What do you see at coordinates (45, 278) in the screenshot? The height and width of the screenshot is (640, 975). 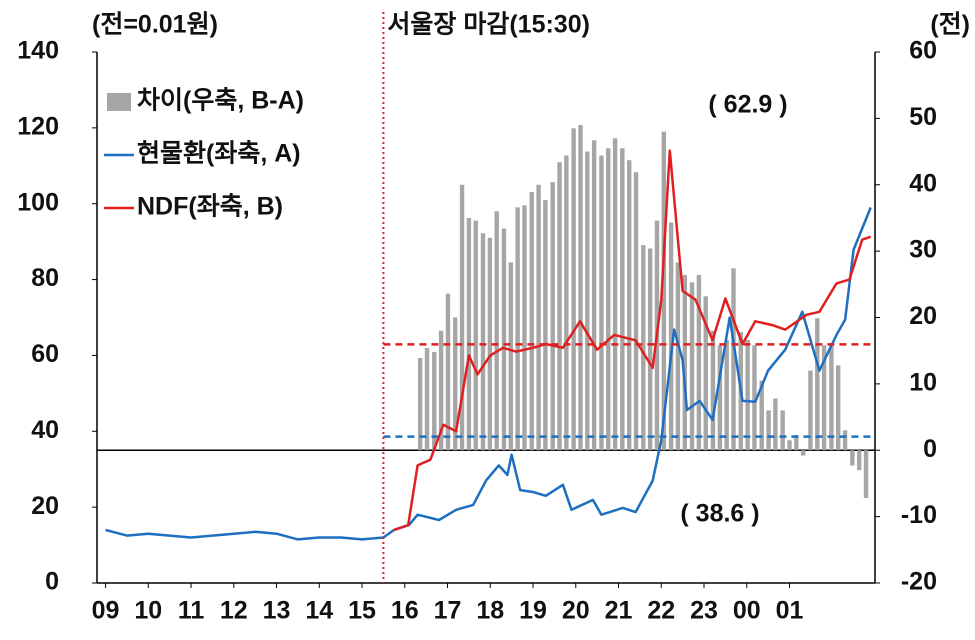 I see `y-tick-label: 80` at bounding box center [45, 278].